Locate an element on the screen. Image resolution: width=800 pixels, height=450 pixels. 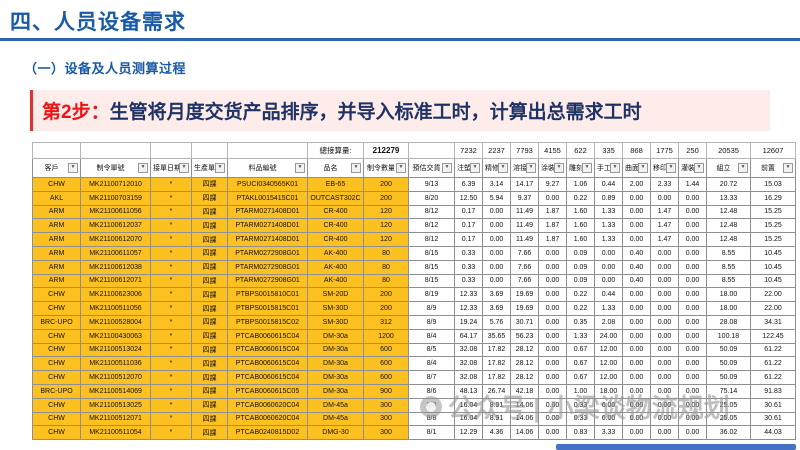
table-cell: PTBPS0015815C01 is located at coordinates (267, 308).